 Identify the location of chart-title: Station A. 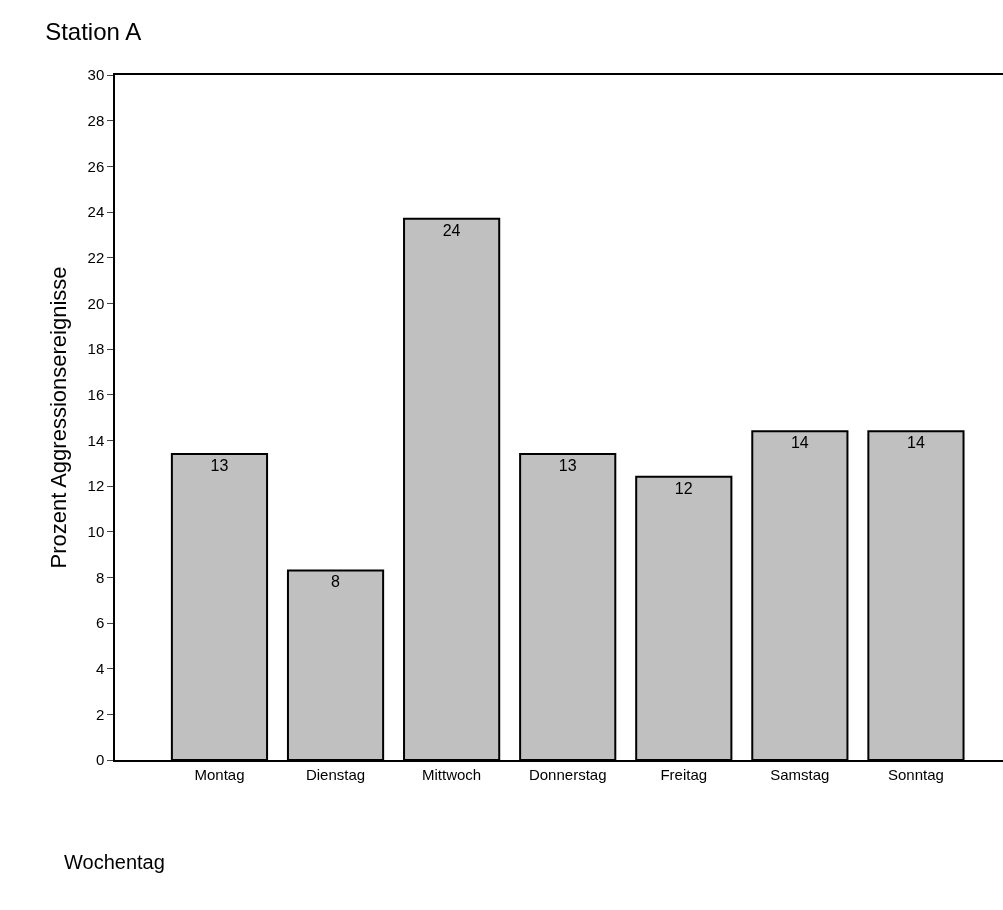
(93, 31).